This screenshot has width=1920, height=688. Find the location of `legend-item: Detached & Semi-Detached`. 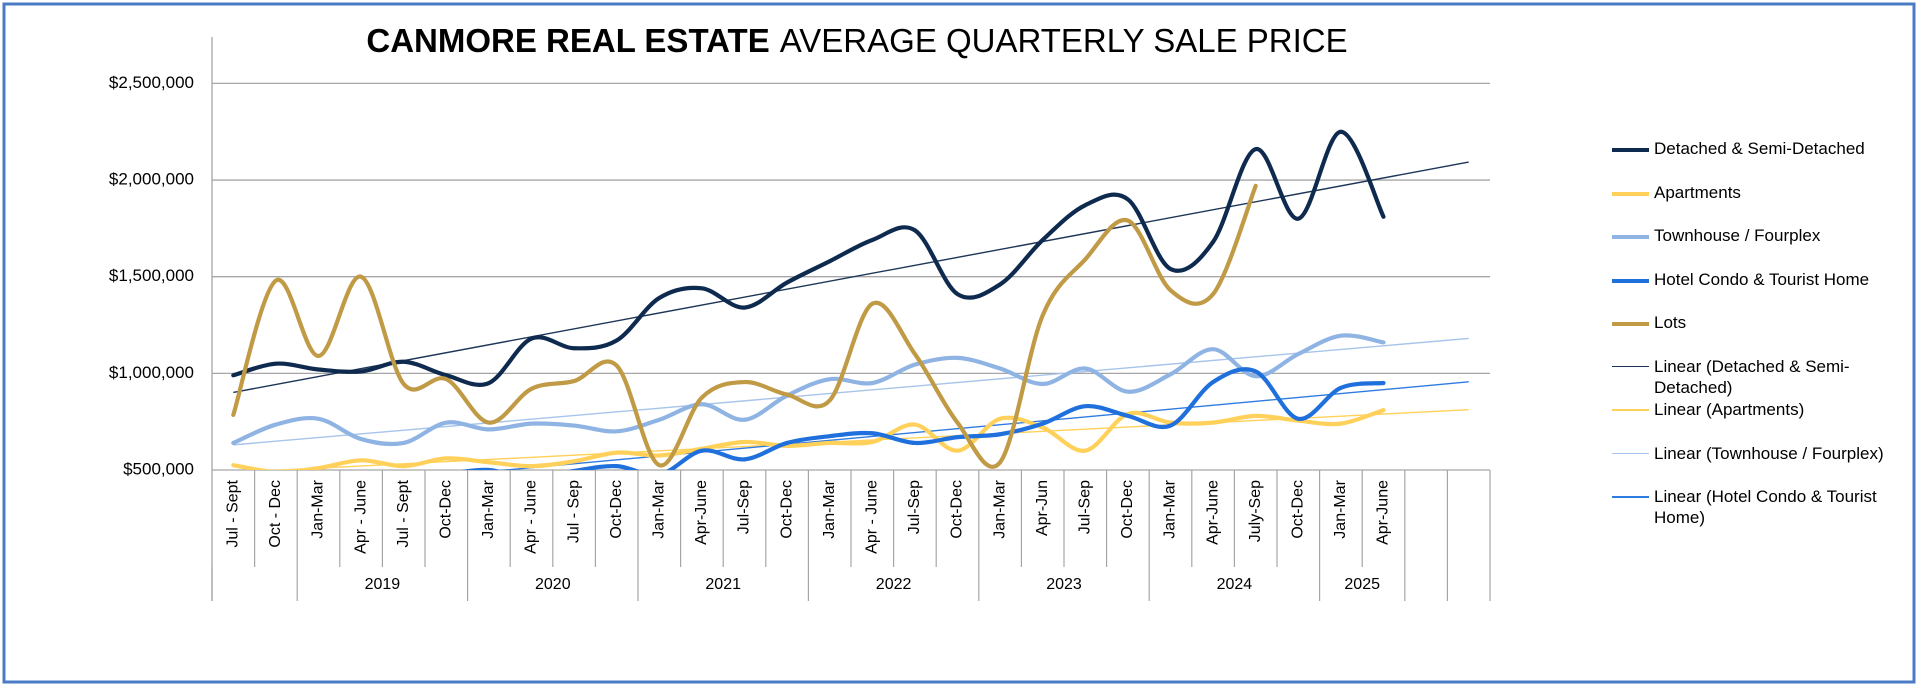

legend-item: Detached & Semi-Detached is located at coordinates (1762, 160).